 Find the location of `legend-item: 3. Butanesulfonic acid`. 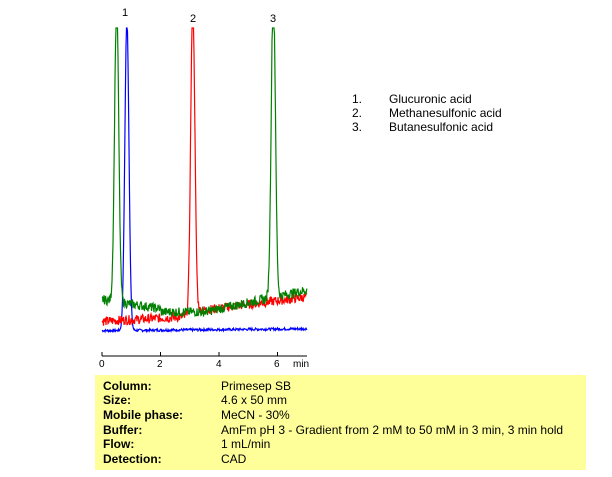

legend-item: 3. Butanesulfonic acid is located at coordinates (427, 127).